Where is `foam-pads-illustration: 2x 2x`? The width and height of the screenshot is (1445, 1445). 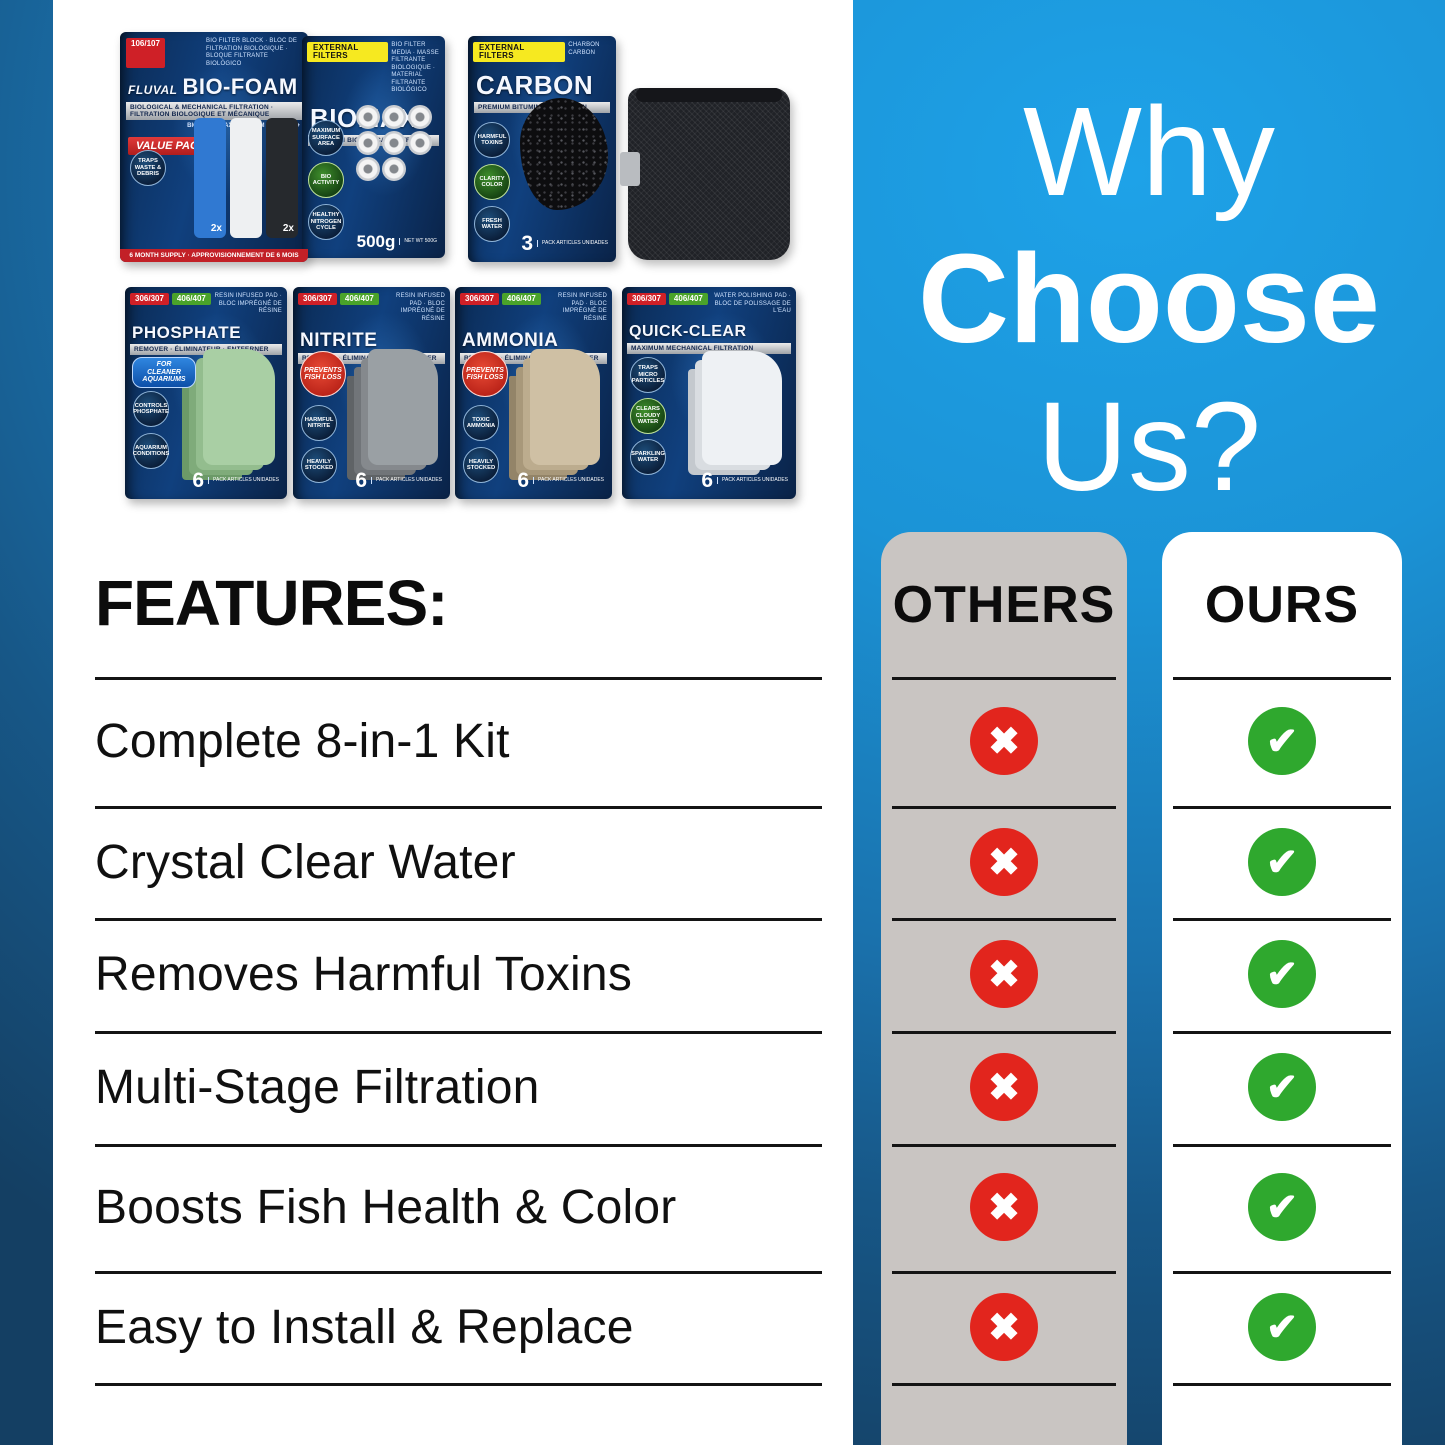 foam-pads-illustration: 2x 2x is located at coordinates (246, 178).